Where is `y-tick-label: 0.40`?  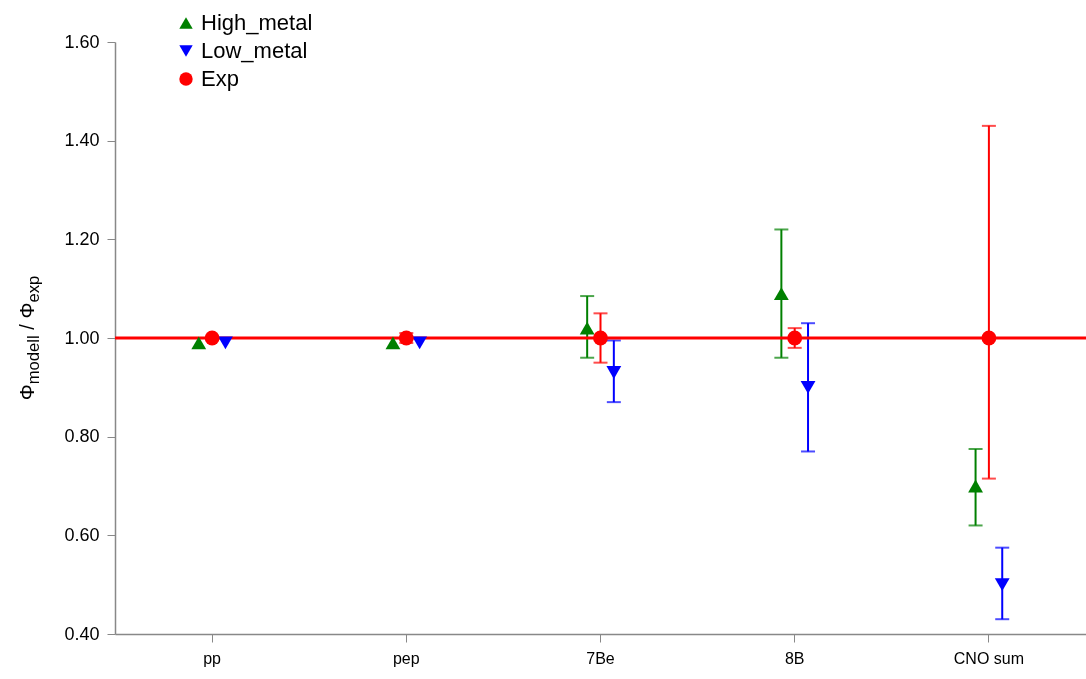 y-tick-label: 0.40 is located at coordinates (82, 633).